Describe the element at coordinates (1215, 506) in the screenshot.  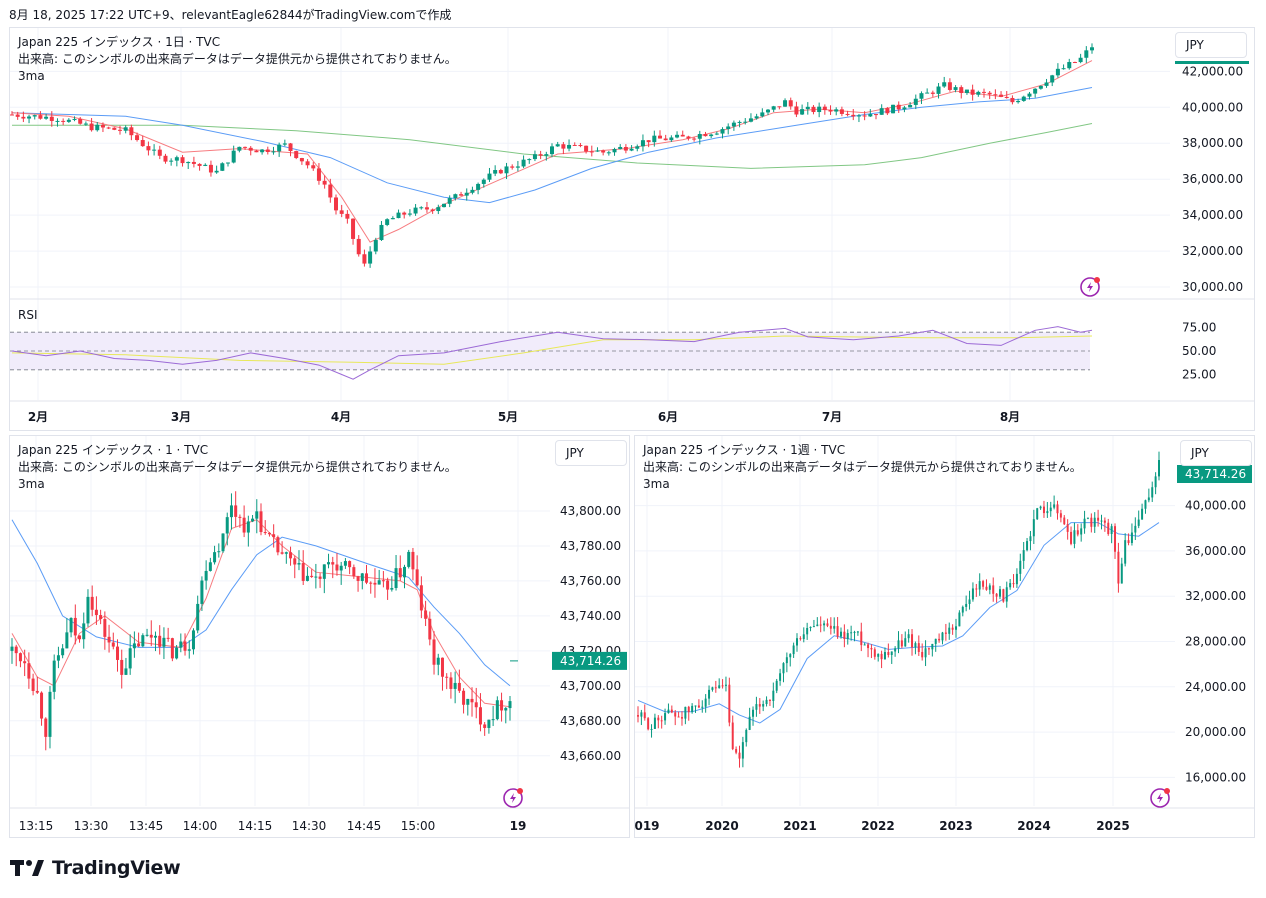
I see `price-axis-tick-0: 40,000.00` at that location.